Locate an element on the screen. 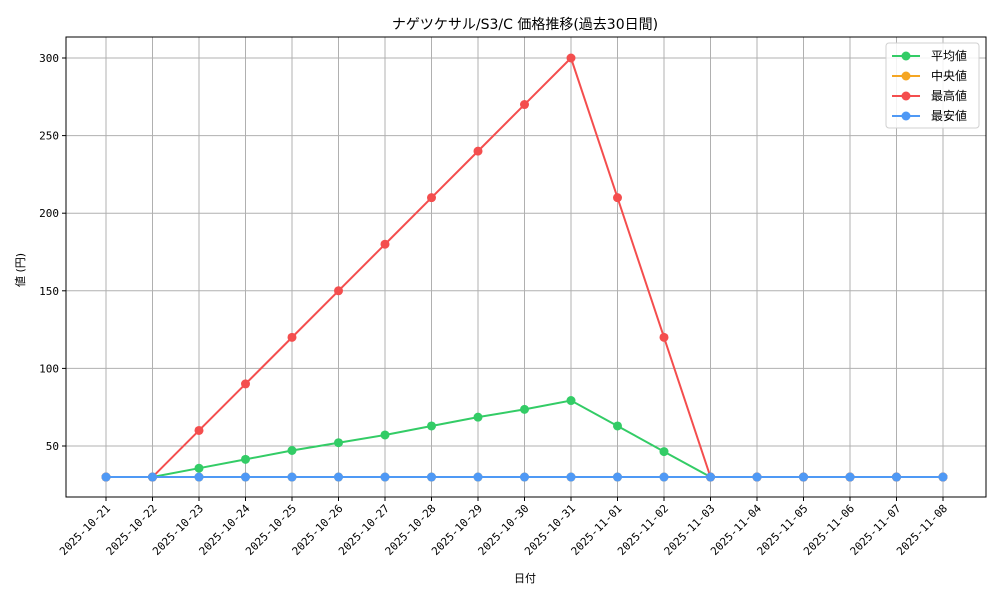 This screenshot has width=1000, height=600. legend-item: 最安値 is located at coordinates (929, 115).